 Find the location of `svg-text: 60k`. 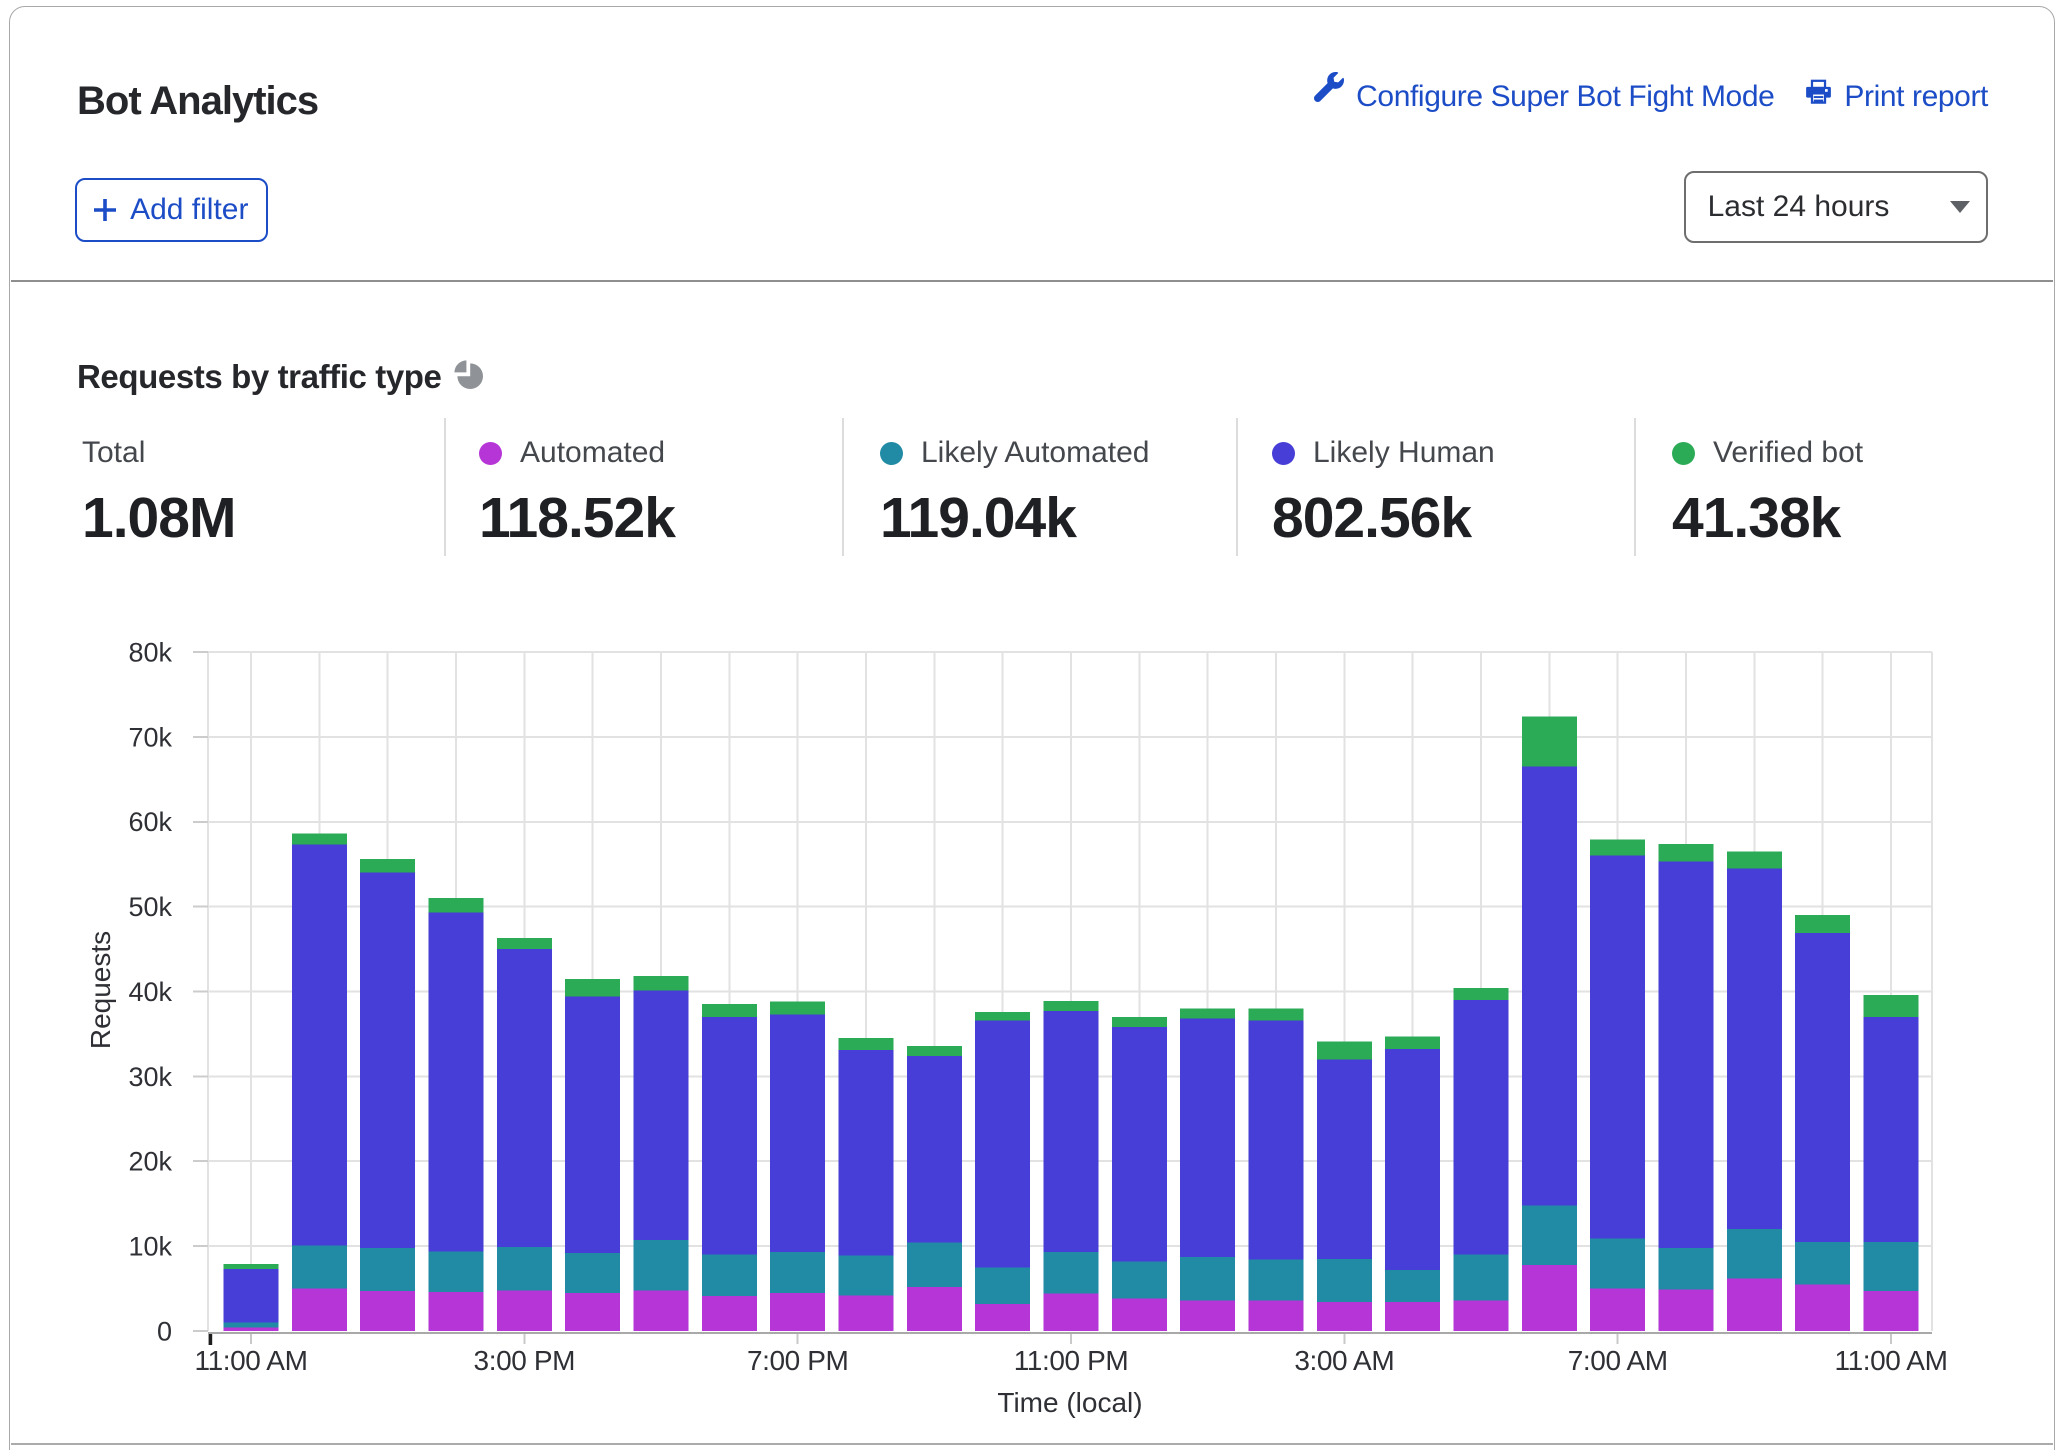

svg-text: 60k is located at coordinates (150, 822).